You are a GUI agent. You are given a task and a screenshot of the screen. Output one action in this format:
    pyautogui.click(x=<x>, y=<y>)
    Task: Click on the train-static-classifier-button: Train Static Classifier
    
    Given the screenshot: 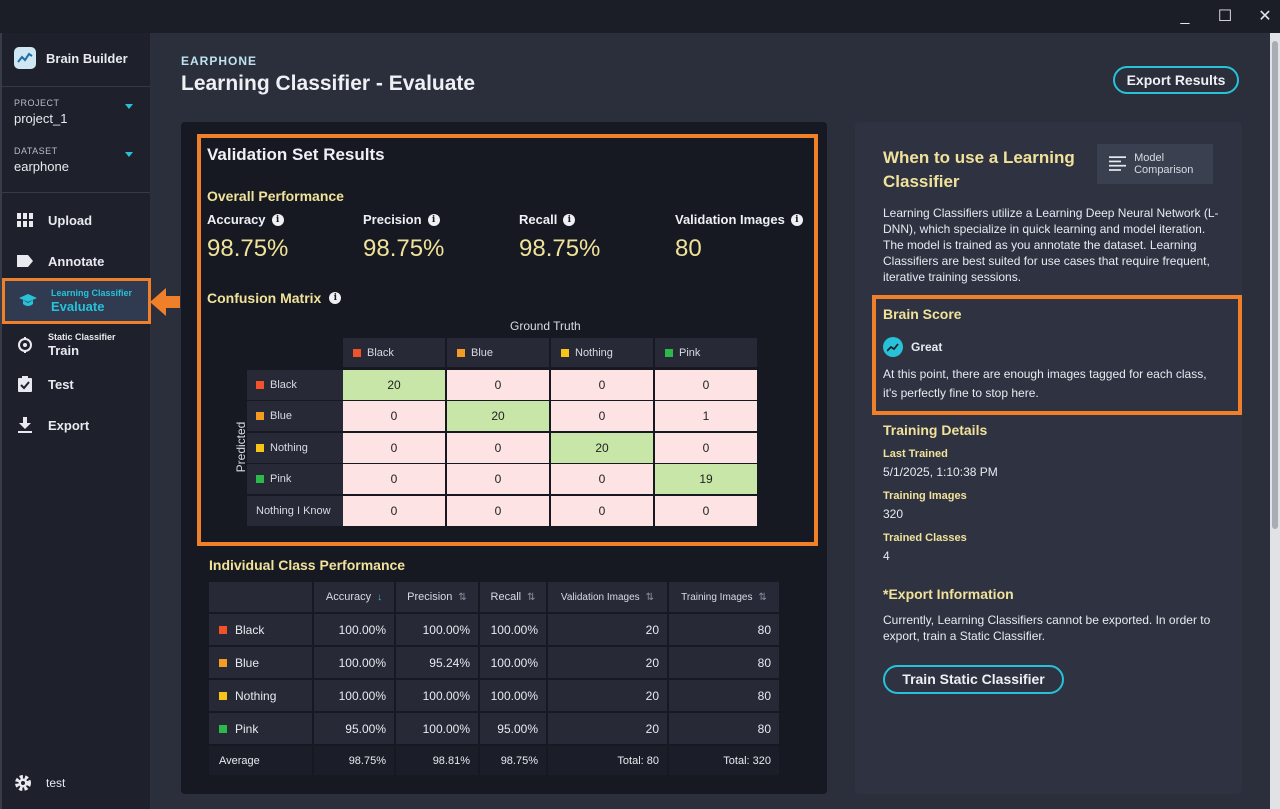 What is the action you would take?
    pyautogui.click(x=973, y=679)
    